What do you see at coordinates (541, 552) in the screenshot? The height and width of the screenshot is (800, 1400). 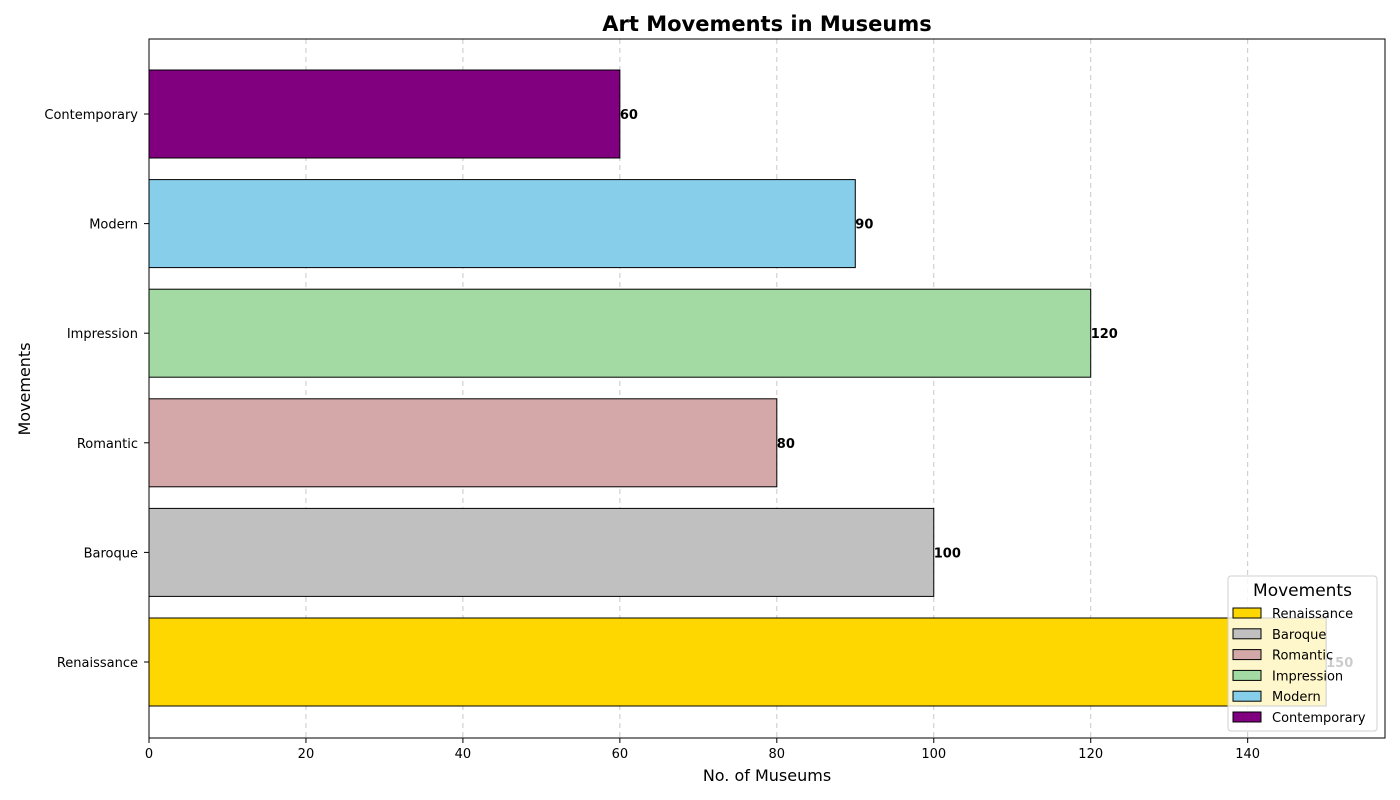 I see `bar-baroque` at bounding box center [541, 552].